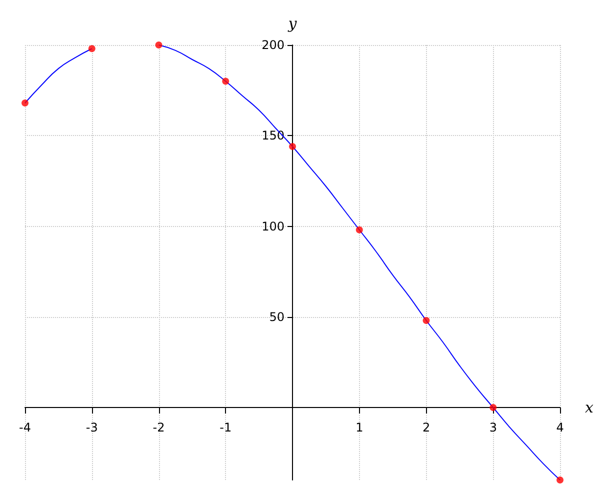 This screenshot has width=600, height=500. What do you see at coordinates (158, 427) in the screenshot?
I see `x-tick-label: -2` at bounding box center [158, 427].